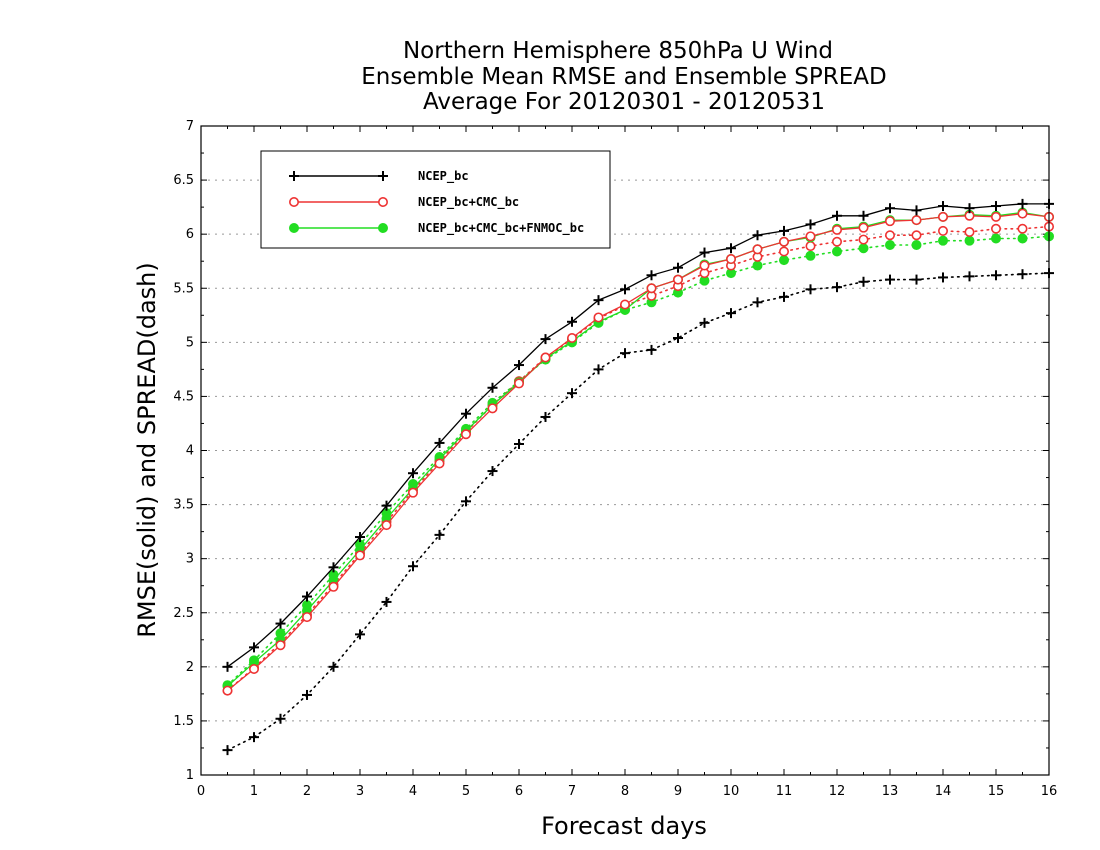 The height and width of the screenshot is (850, 1100). What do you see at coordinates (413, 791) in the screenshot?
I see `x-tick-label: 4` at bounding box center [413, 791].